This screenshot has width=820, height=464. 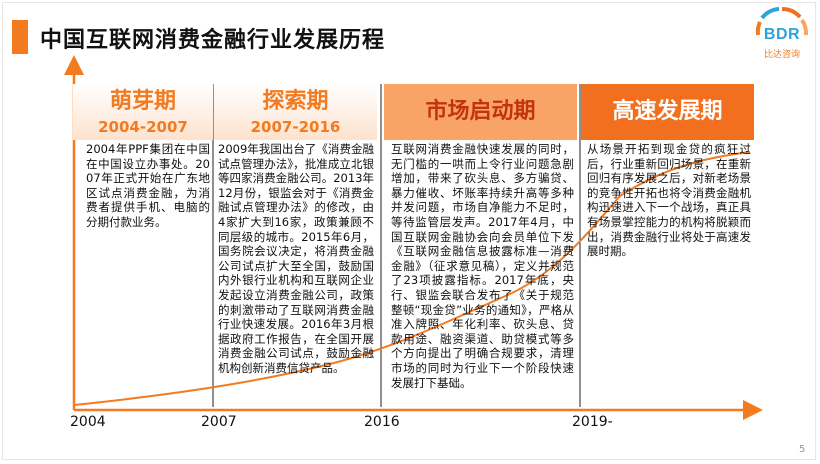 I want to click on phase-name: 市场启动期, so click(x=480, y=111).